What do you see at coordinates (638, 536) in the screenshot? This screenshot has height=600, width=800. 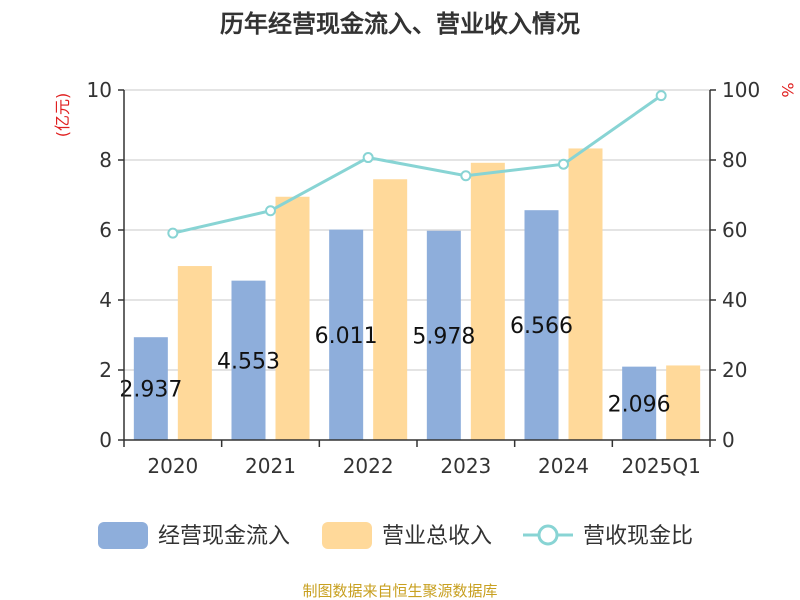 I see `legend-label-ratio: 营收现金比` at bounding box center [638, 536].